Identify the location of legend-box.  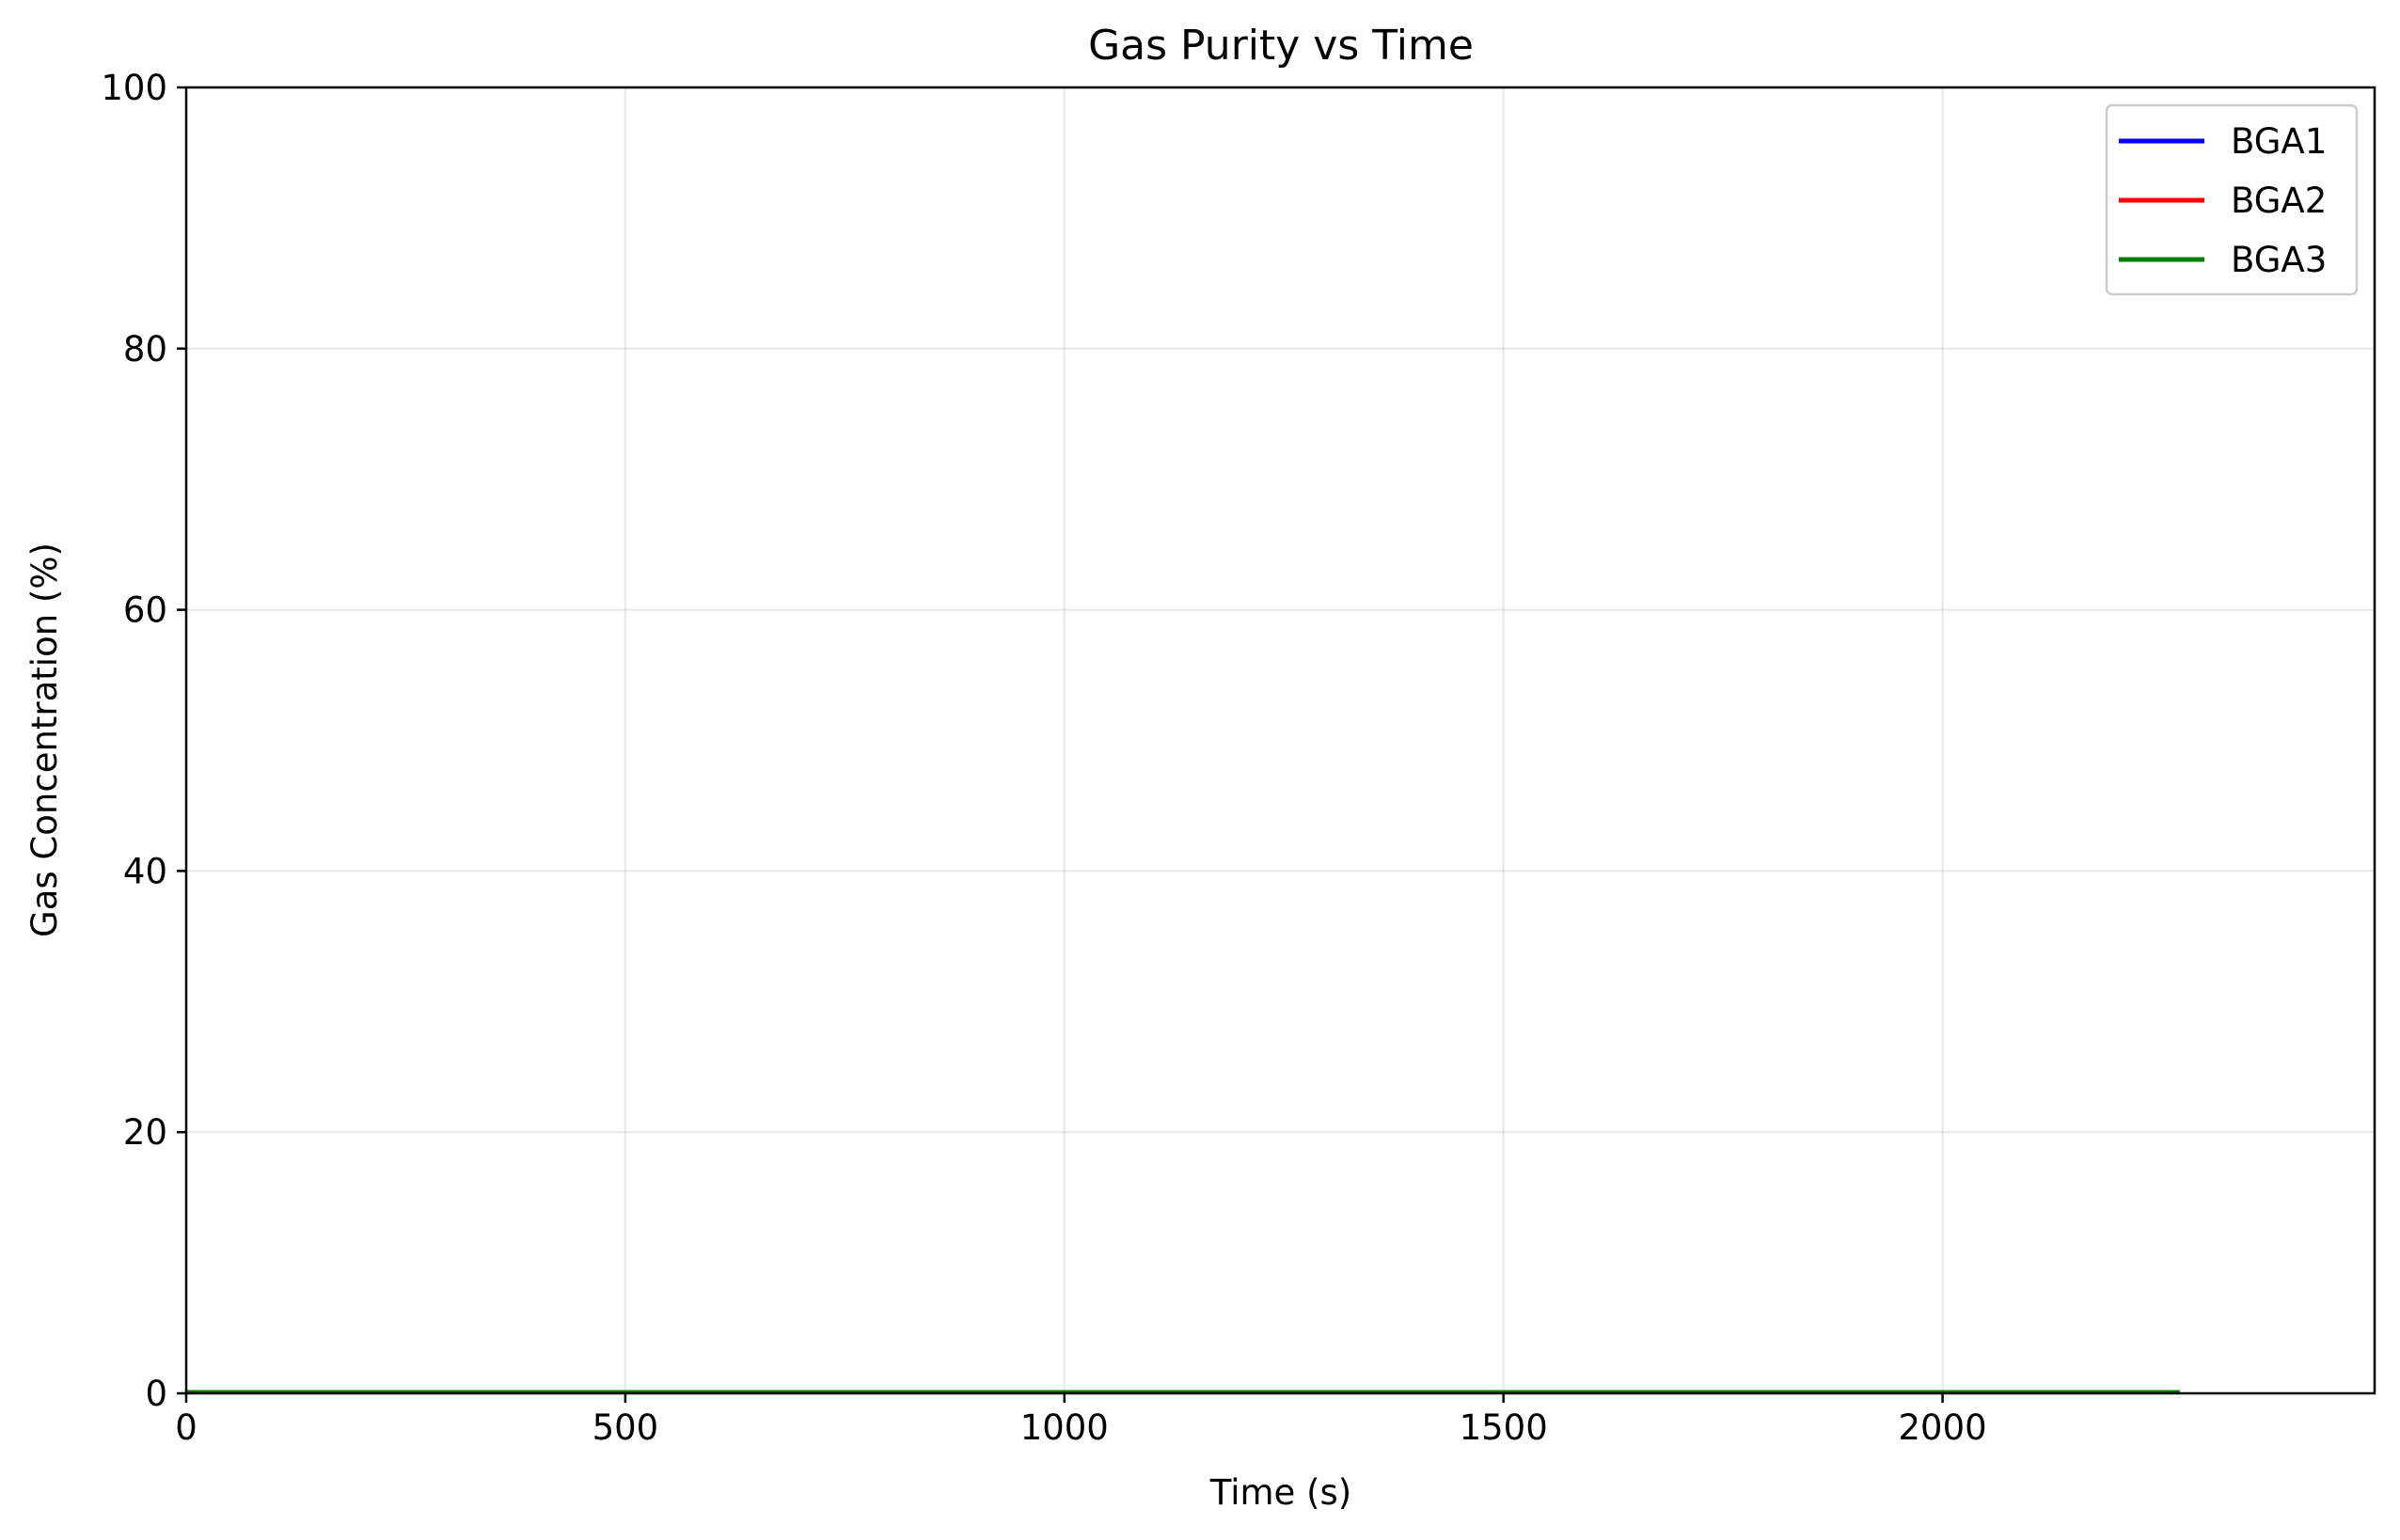
(2232, 200).